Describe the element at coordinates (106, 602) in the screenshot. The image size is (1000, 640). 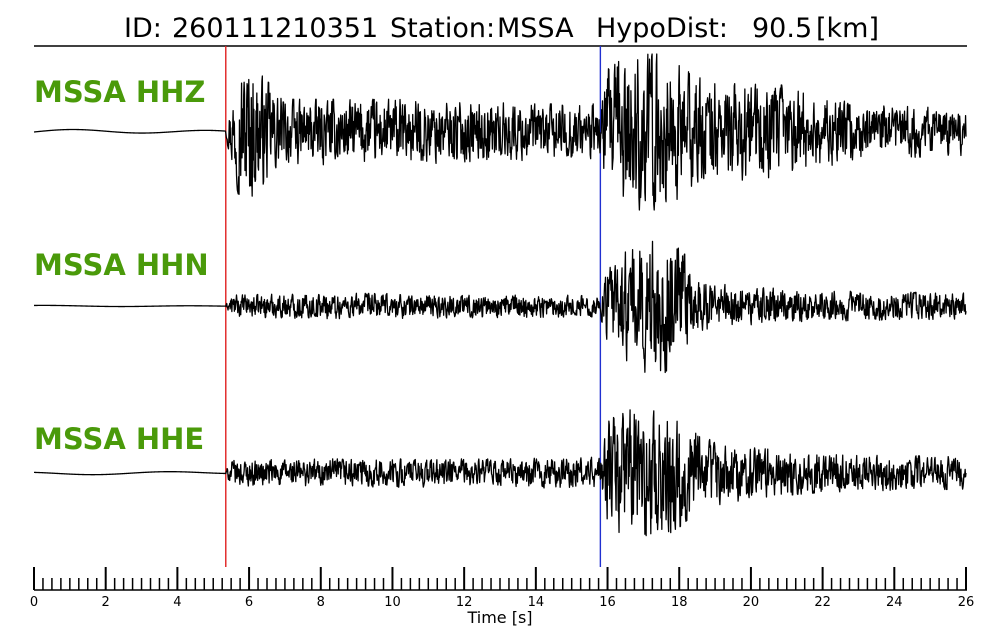
I see `x-tick-label: 2` at that location.